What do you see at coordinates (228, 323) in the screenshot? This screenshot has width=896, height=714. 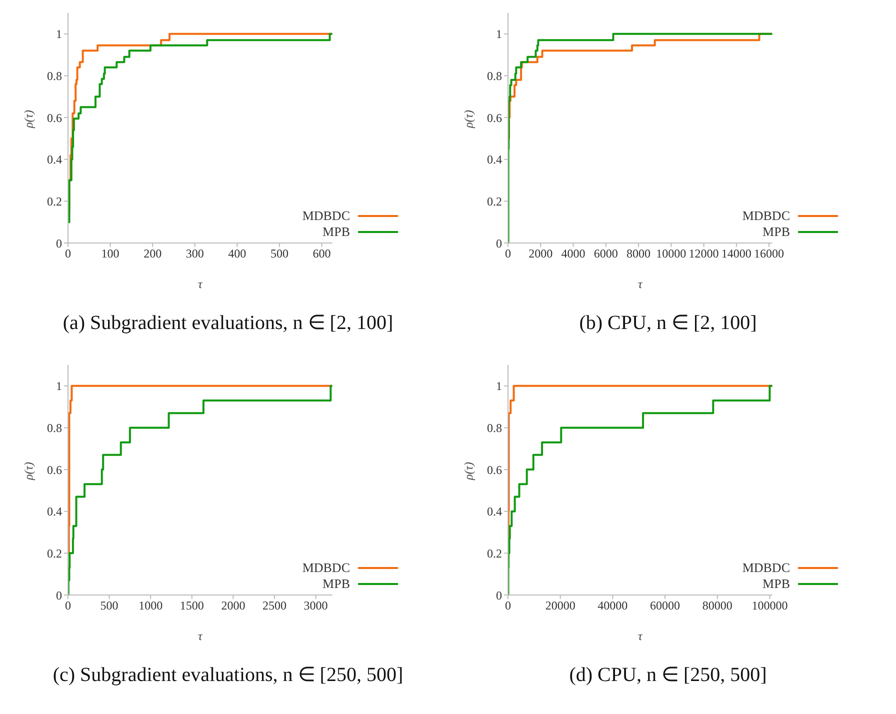 I see `text: (a) Subgradient evaluations, n ∈ [2, 100]` at bounding box center [228, 323].